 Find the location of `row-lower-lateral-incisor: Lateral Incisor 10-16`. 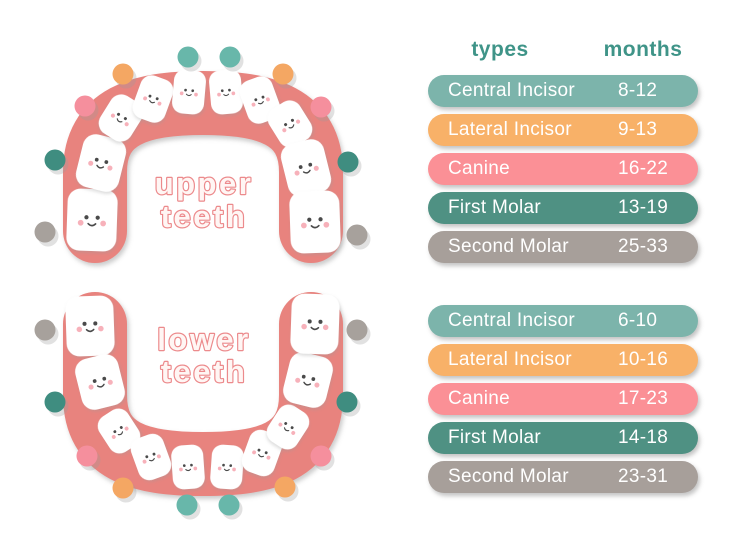

row-lower-lateral-incisor: Lateral Incisor 10-16 is located at coordinates (563, 360).